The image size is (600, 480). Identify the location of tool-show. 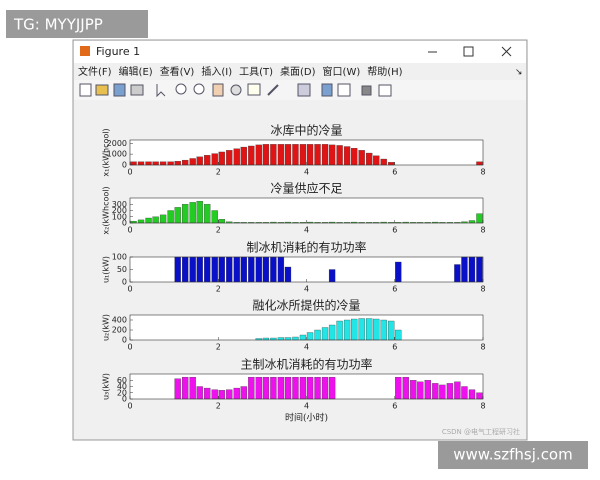
(385, 90).